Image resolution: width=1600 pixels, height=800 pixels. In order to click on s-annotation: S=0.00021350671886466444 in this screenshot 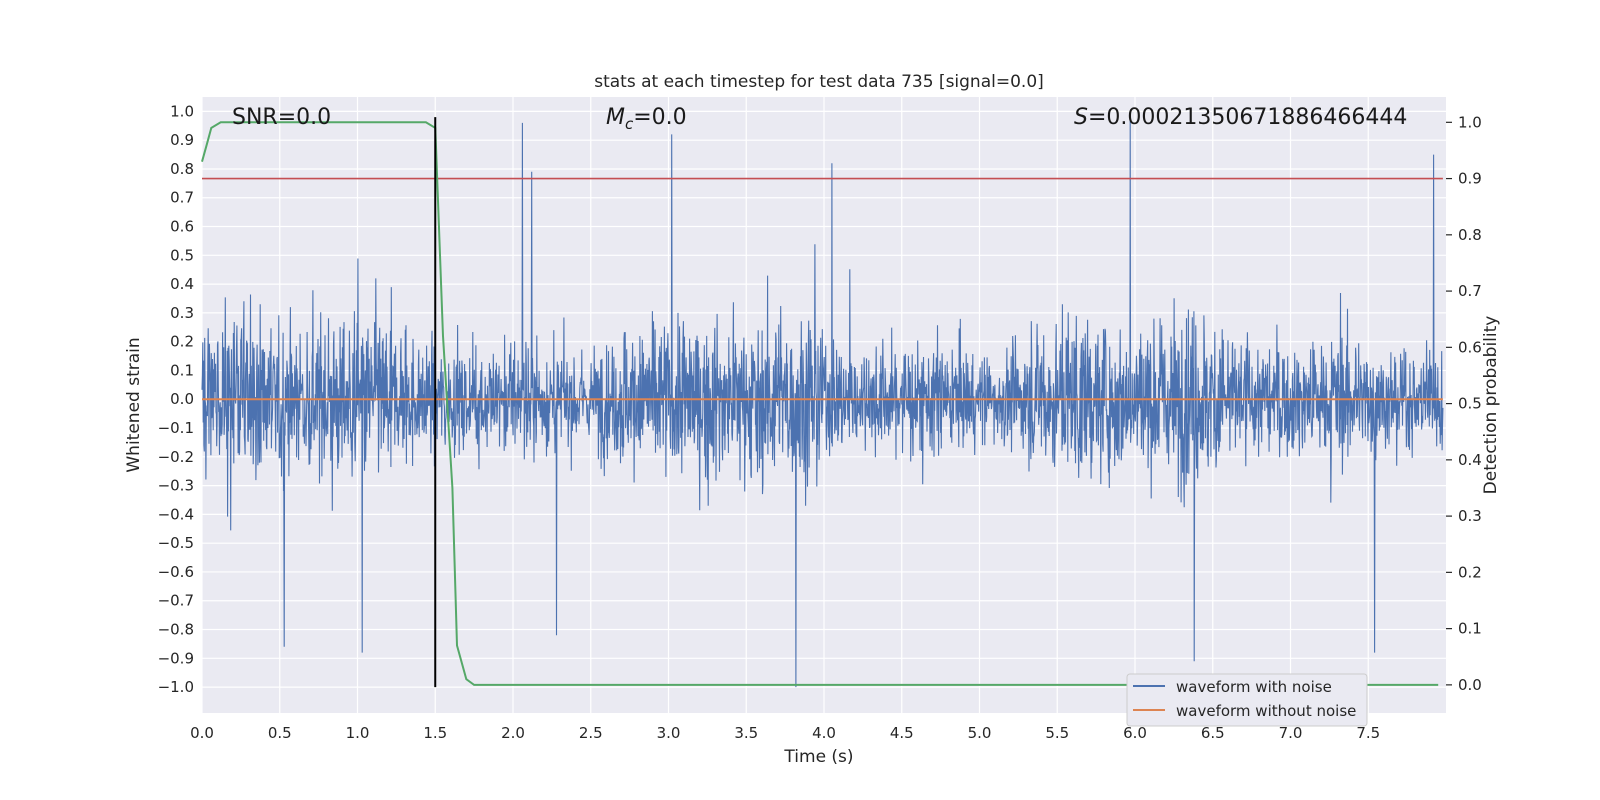, I will do `click(1240, 117)`.